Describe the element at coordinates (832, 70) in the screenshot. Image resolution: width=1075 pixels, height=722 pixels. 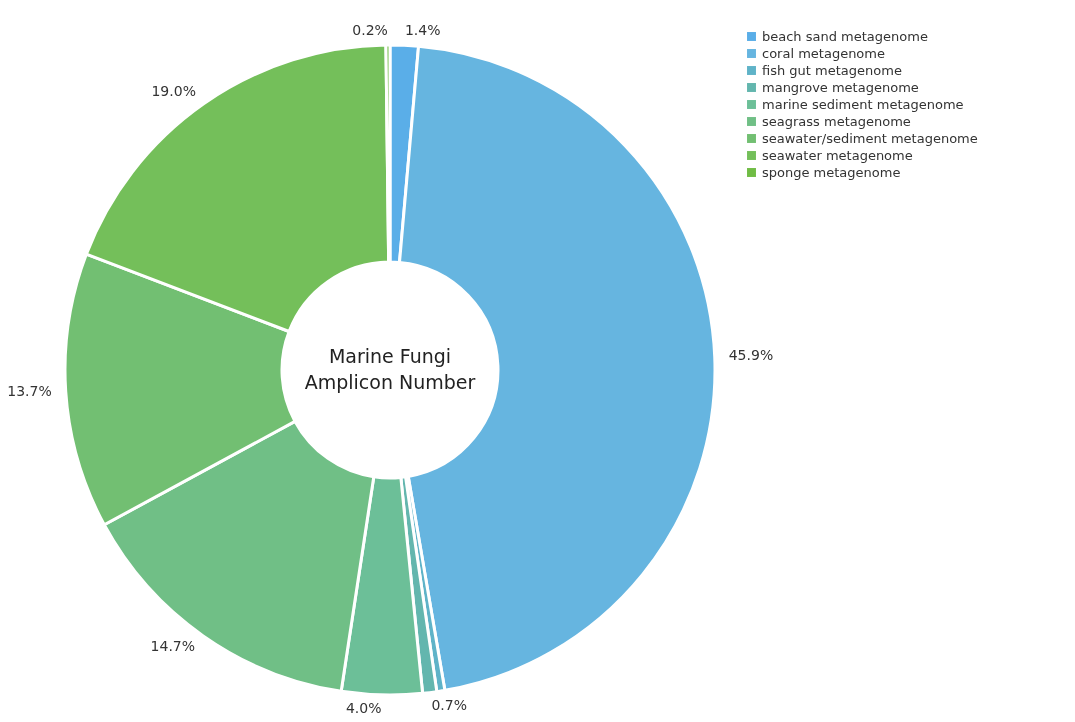
I see `legend-label: fish gut metagenome` at that location.